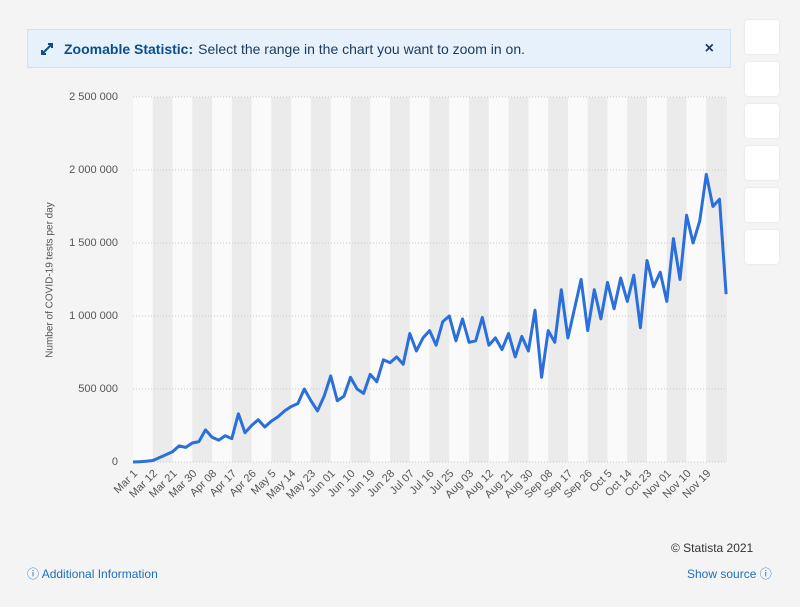  Describe the element at coordinates (762, 121) in the screenshot. I see `settings-button` at that location.